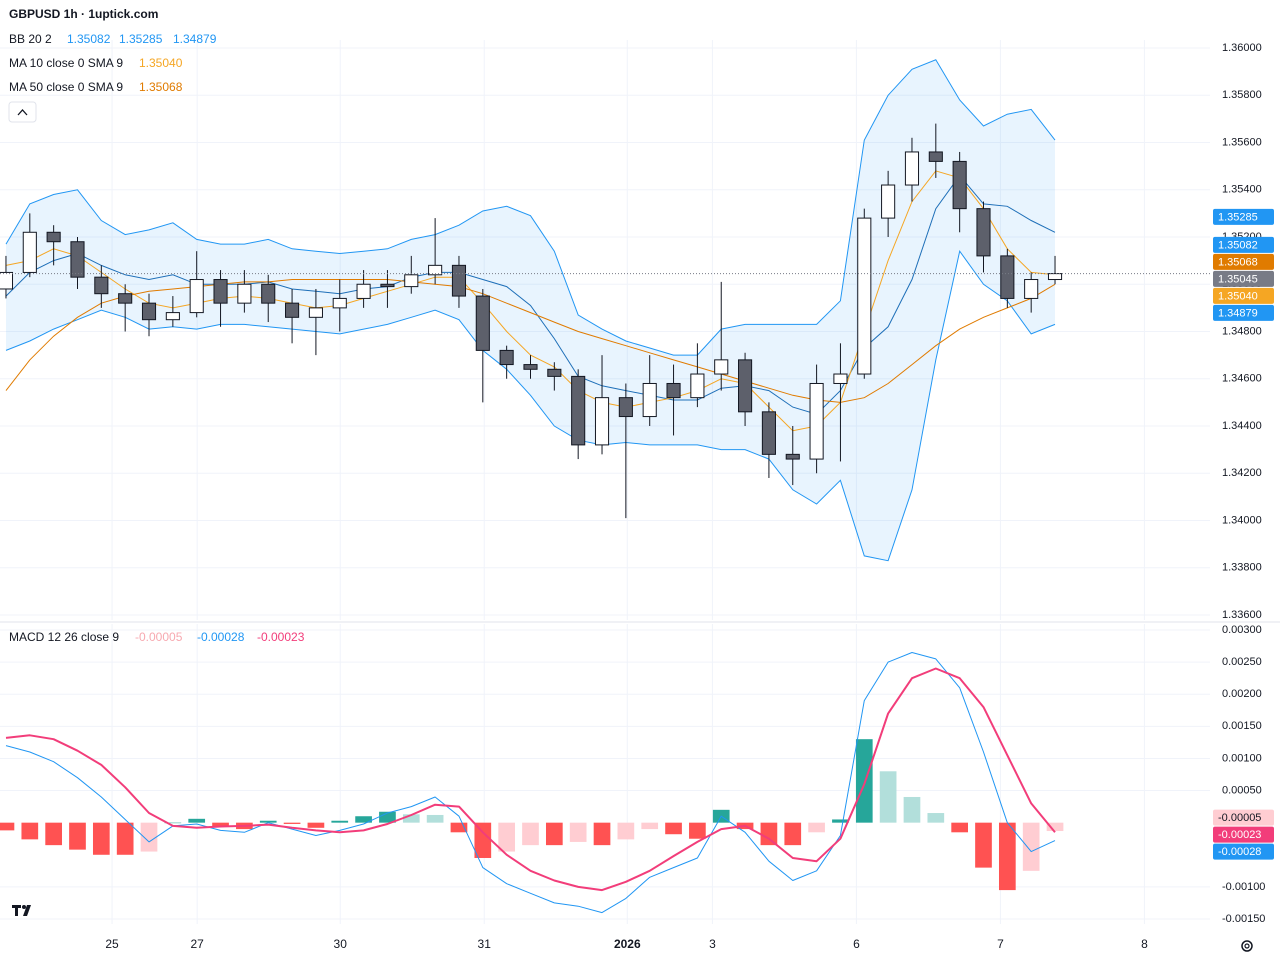 The height and width of the screenshot is (960, 1280). I want to click on price-tag-label: 1.35040, so click(1238, 296).